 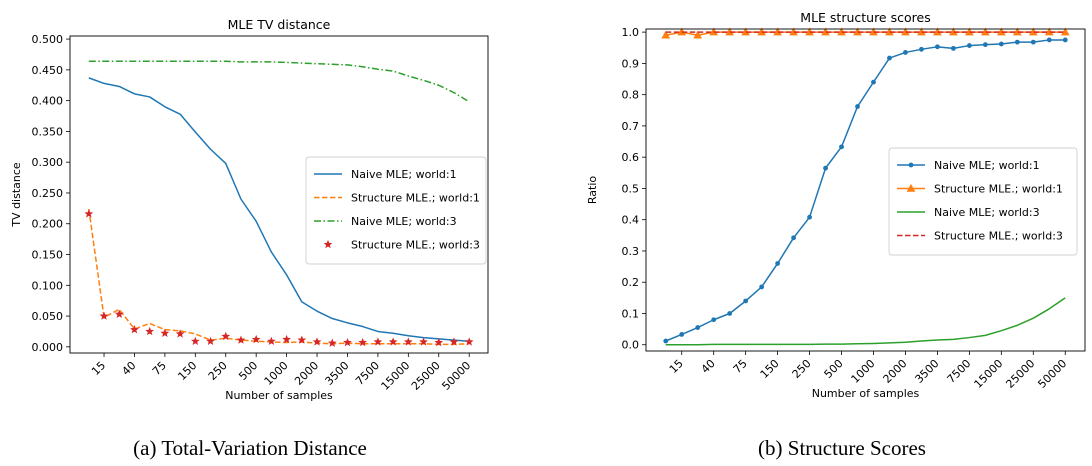 What do you see at coordinates (592, 190) in the screenshot?
I see `y-axis-label: Ratio` at bounding box center [592, 190].